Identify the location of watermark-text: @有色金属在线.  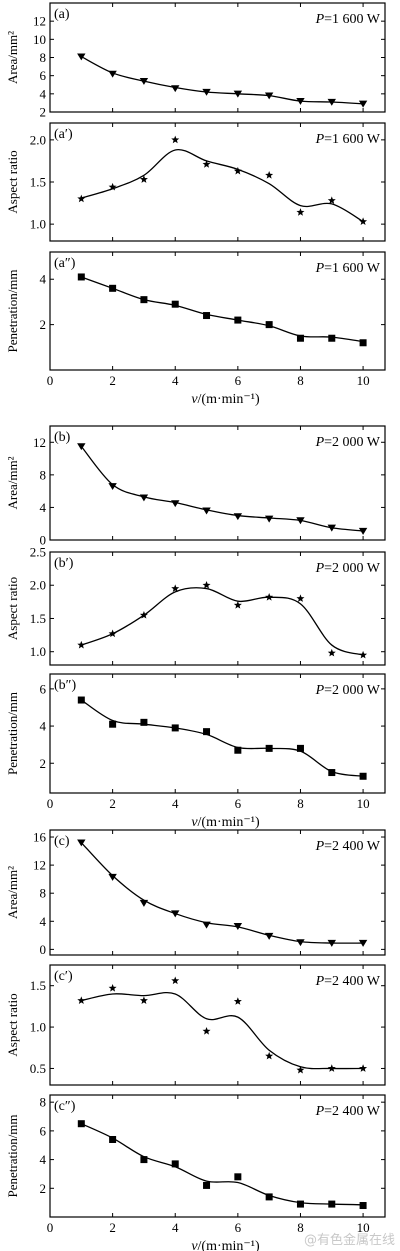
(349, 1240).